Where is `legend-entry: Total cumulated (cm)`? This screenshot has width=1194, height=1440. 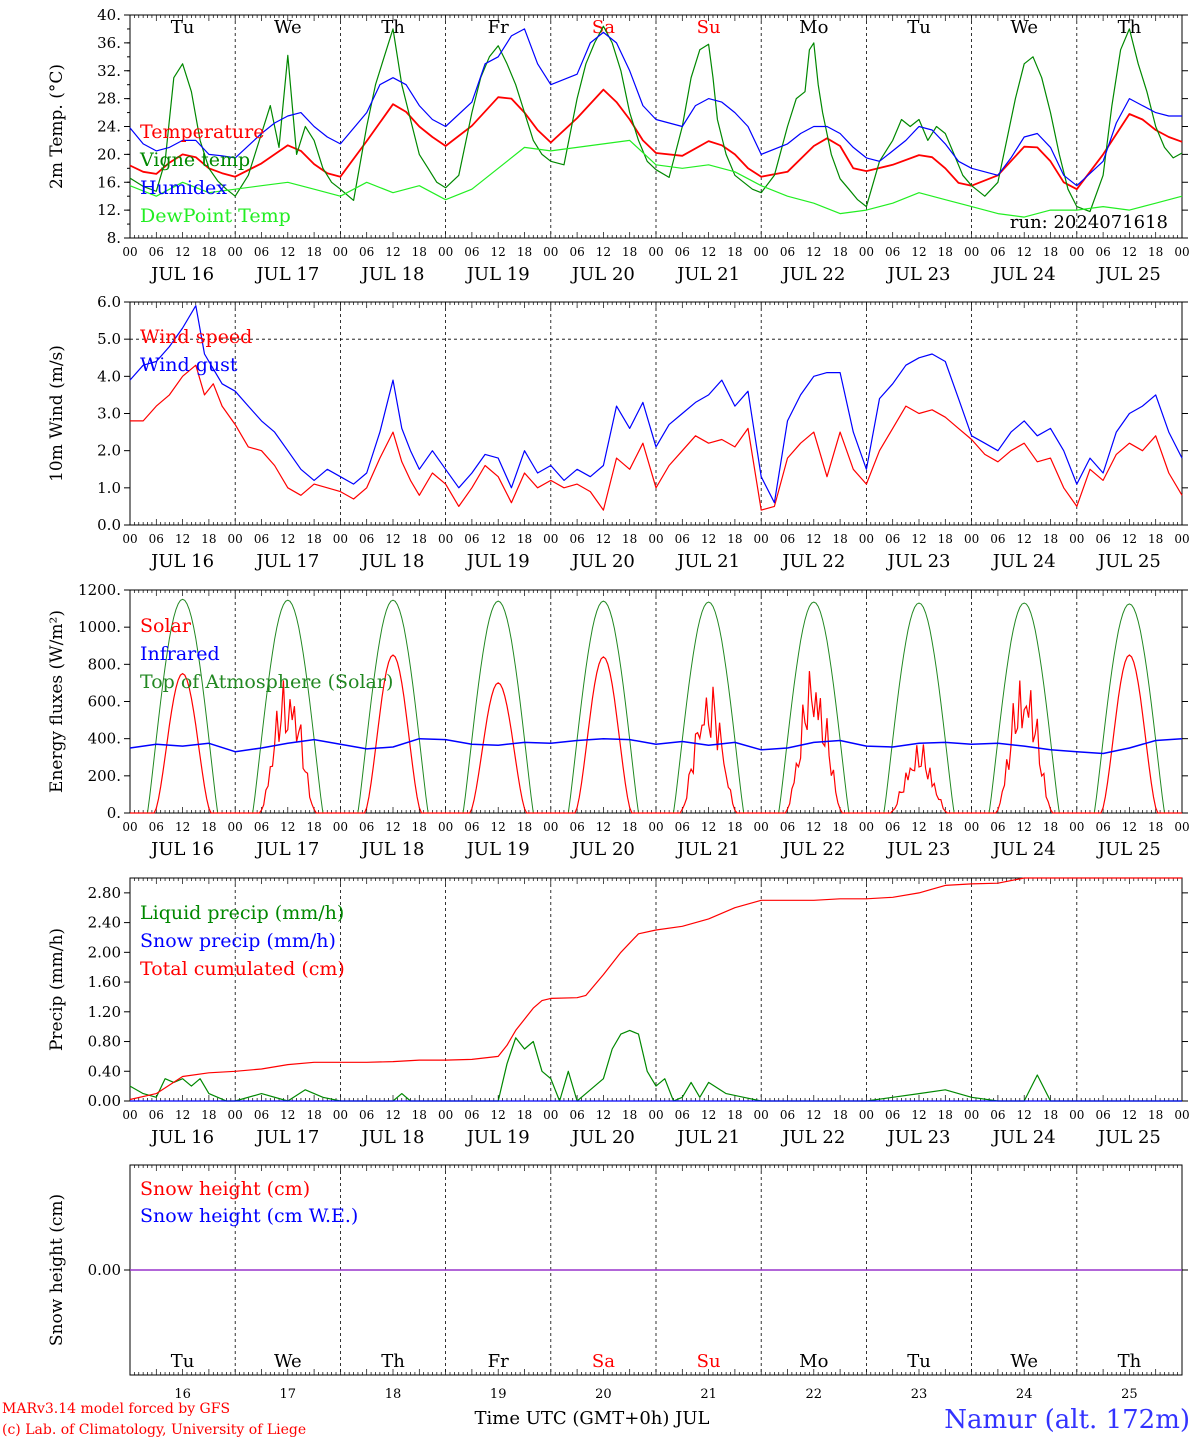 legend-entry: Total cumulated (cm) is located at coordinates (242, 969).